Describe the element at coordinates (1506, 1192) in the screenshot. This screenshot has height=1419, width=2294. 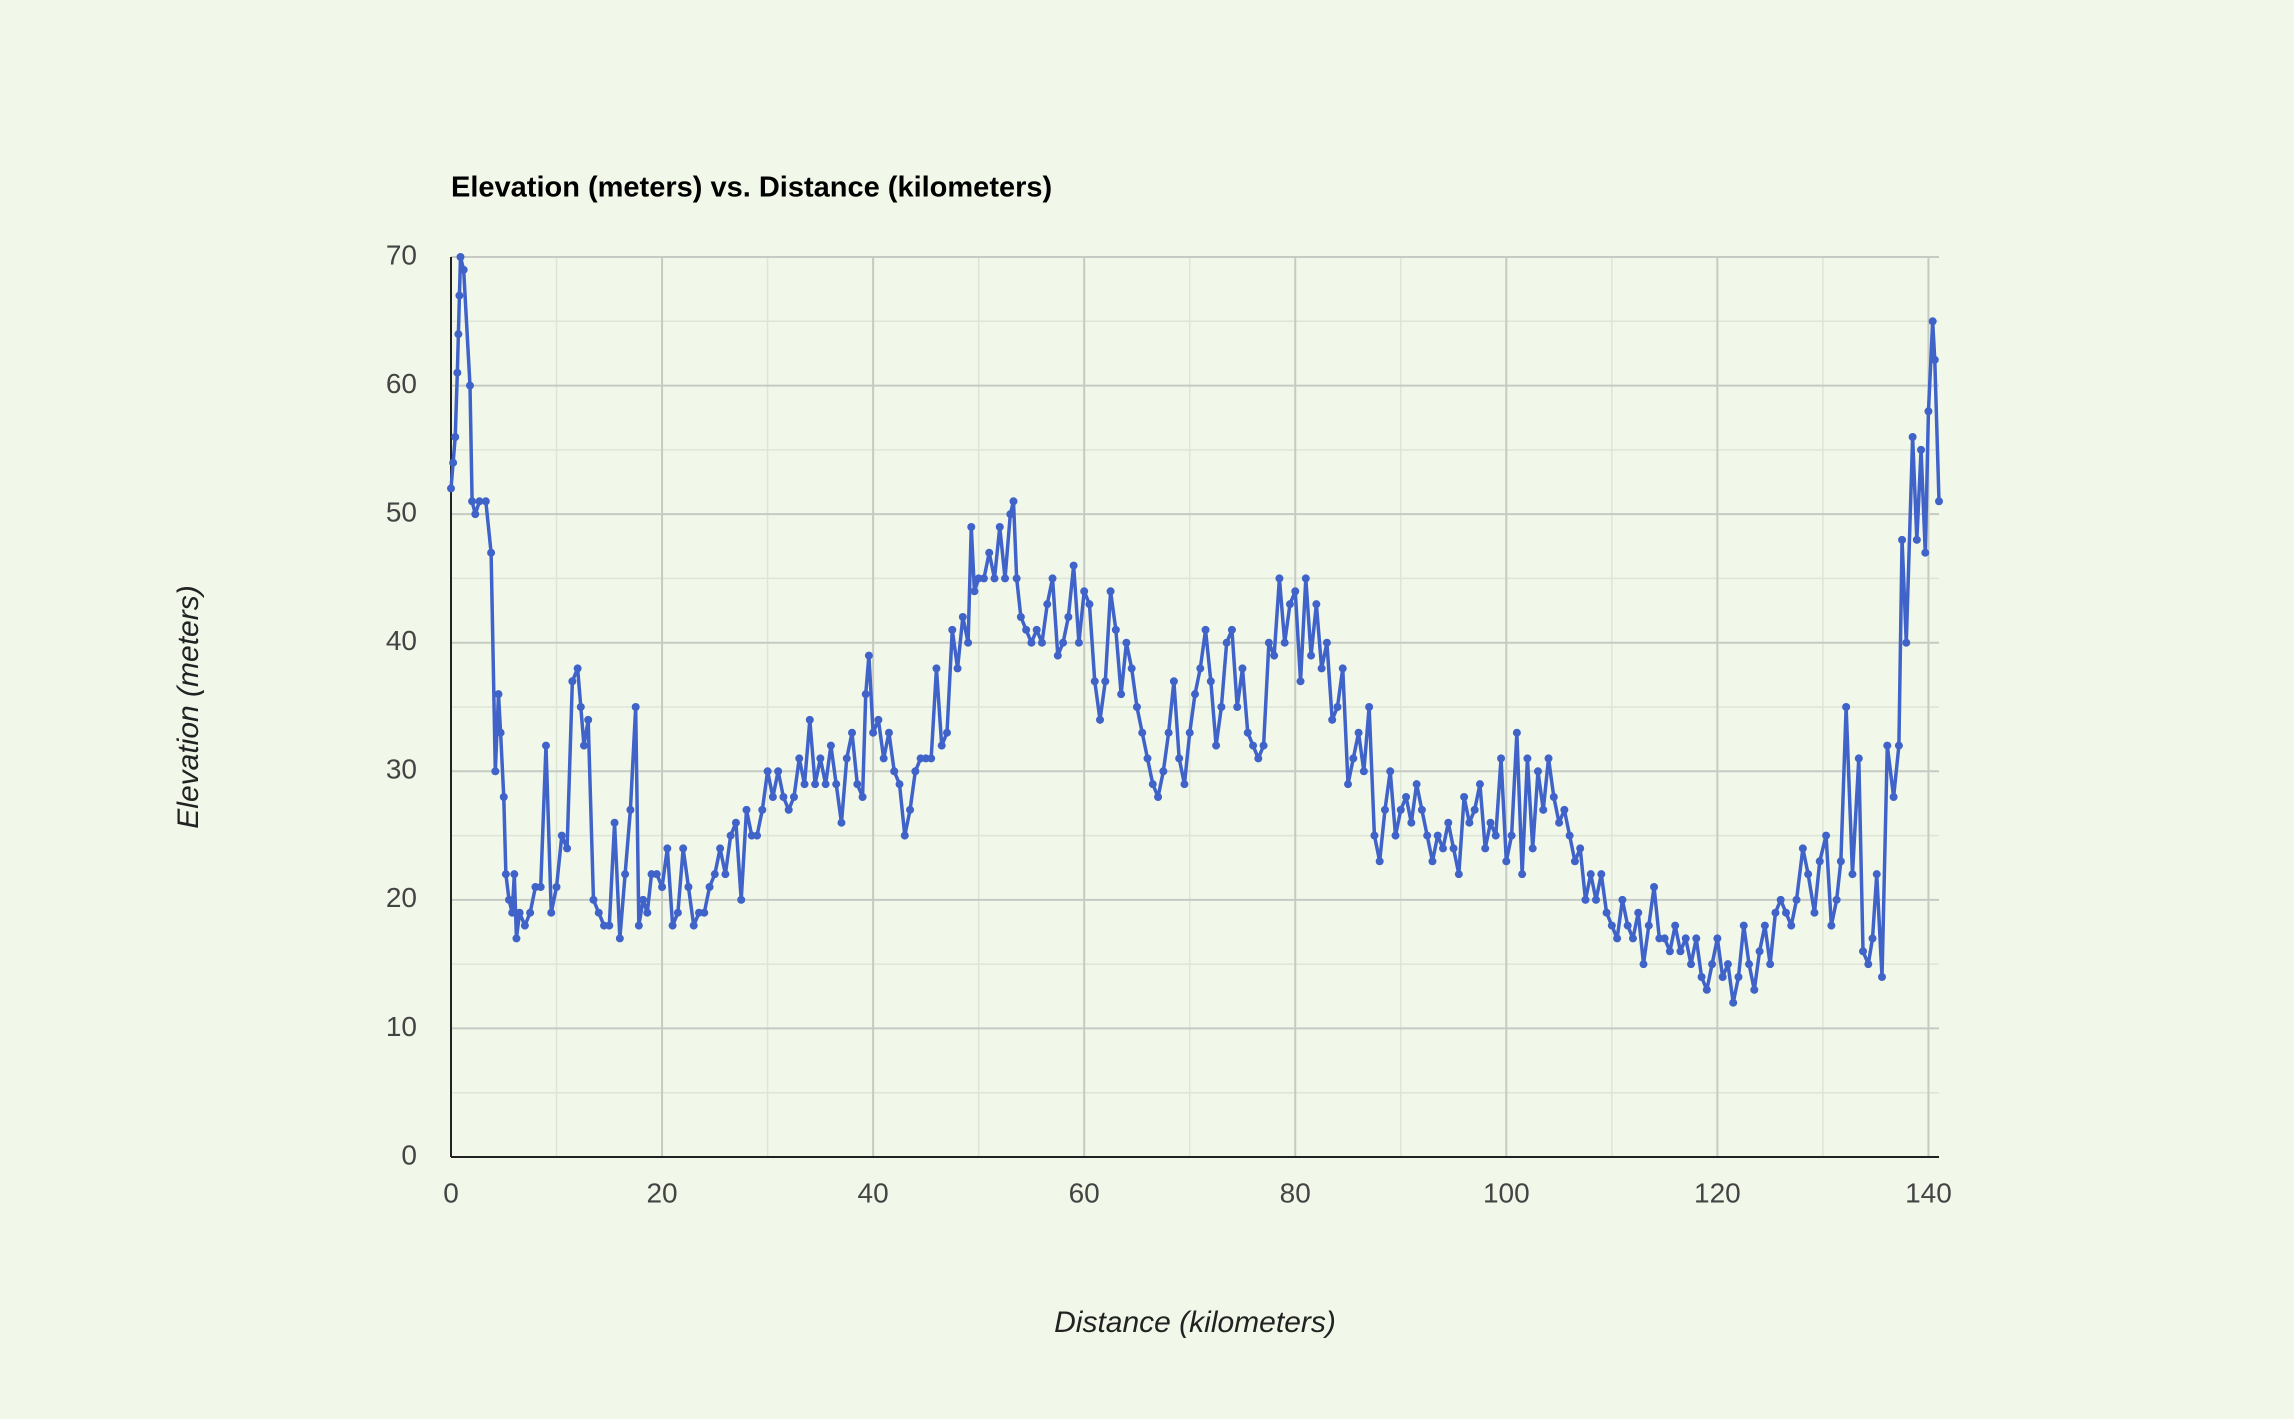
I see `x-tick-label: 100` at that location.